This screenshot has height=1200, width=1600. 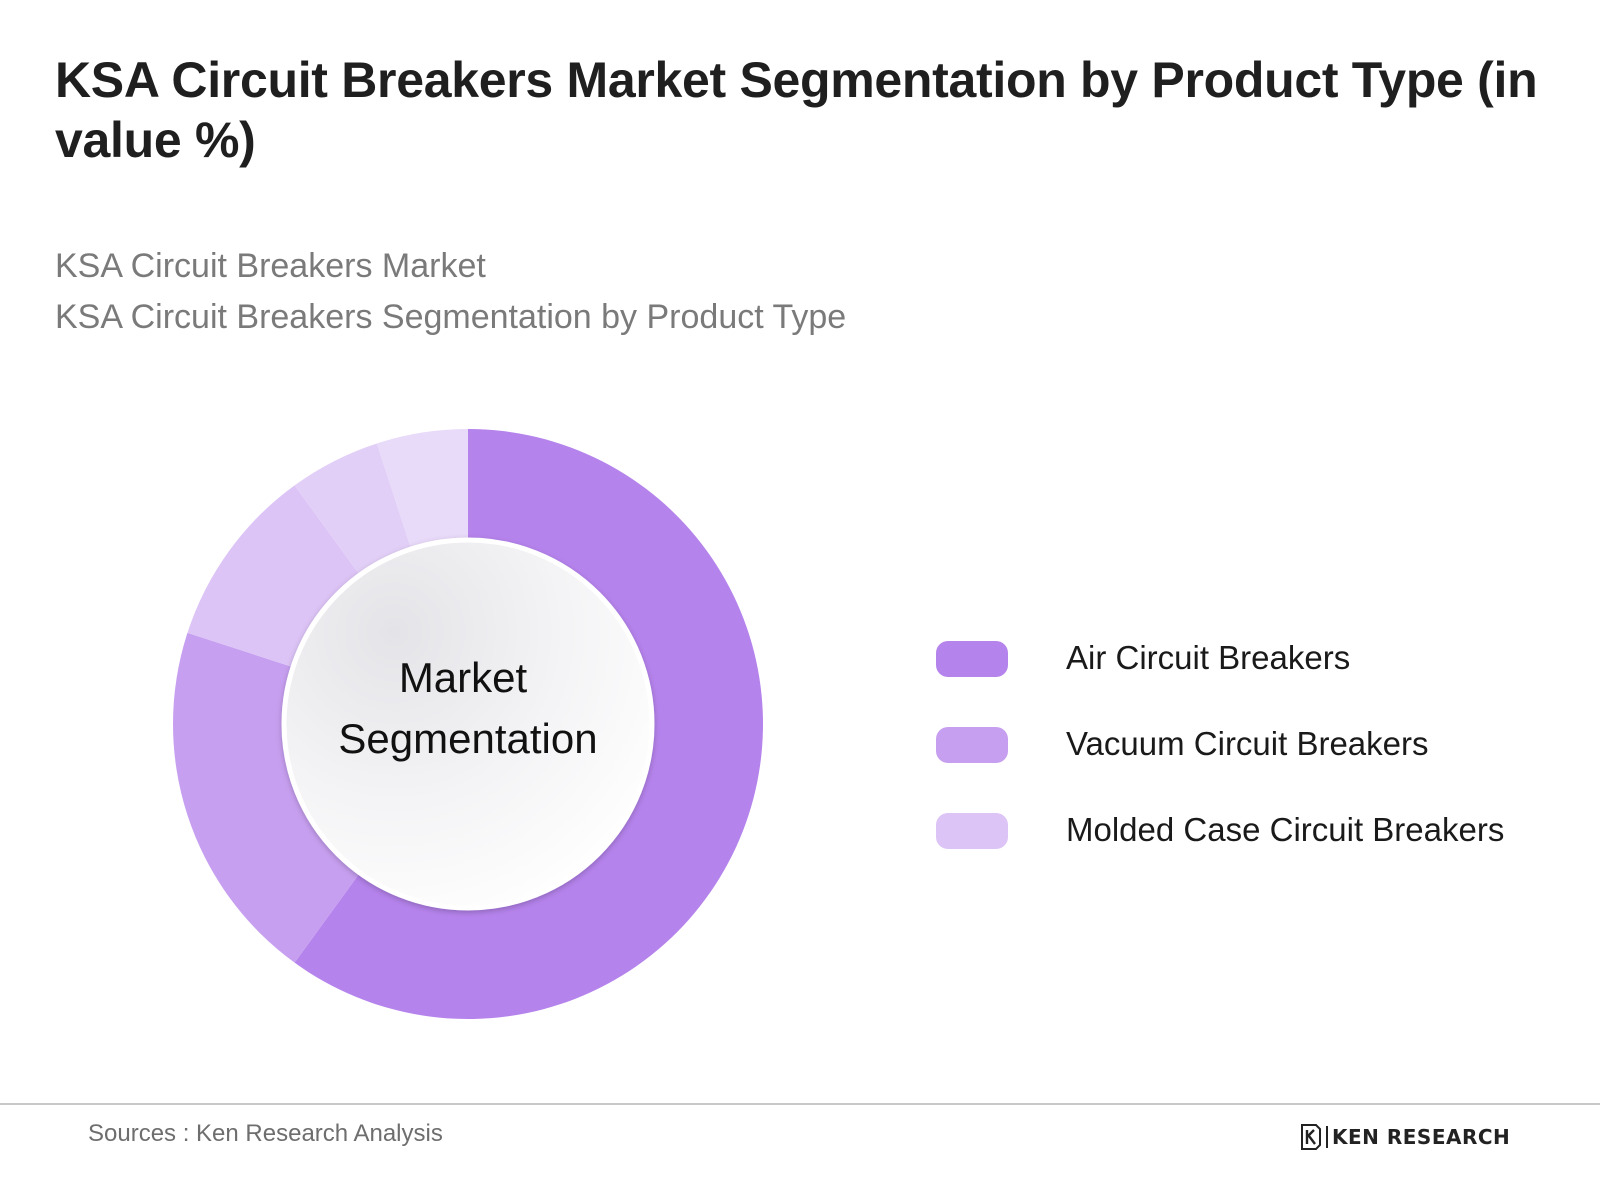 What do you see at coordinates (1285, 829) in the screenshot?
I see `legend-label-molded: Molded Case Circuit Breakers` at bounding box center [1285, 829].